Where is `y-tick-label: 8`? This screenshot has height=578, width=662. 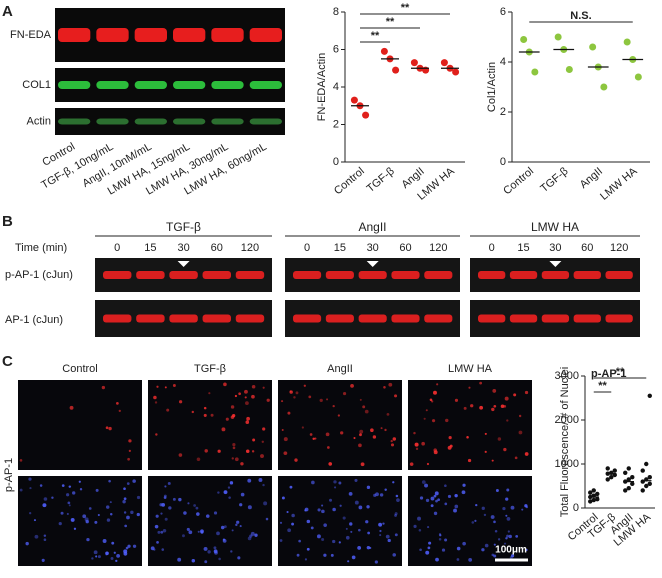 y-tick-label: 8 is located at coordinates (336, 12).